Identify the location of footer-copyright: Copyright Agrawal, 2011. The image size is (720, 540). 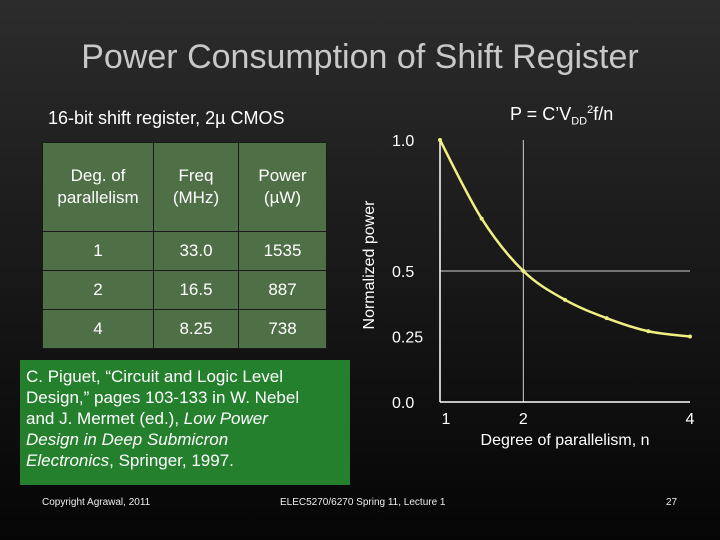
(96, 502).